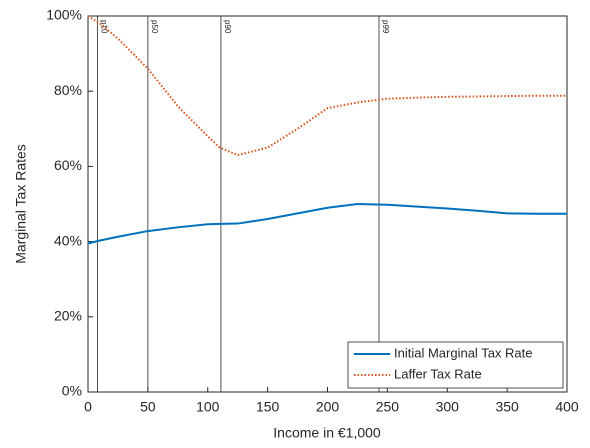 The width and height of the screenshot is (590, 448). Describe the element at coordinates (68, 165) in the screenshot. I see `y-tick-label: 60%` at that location.